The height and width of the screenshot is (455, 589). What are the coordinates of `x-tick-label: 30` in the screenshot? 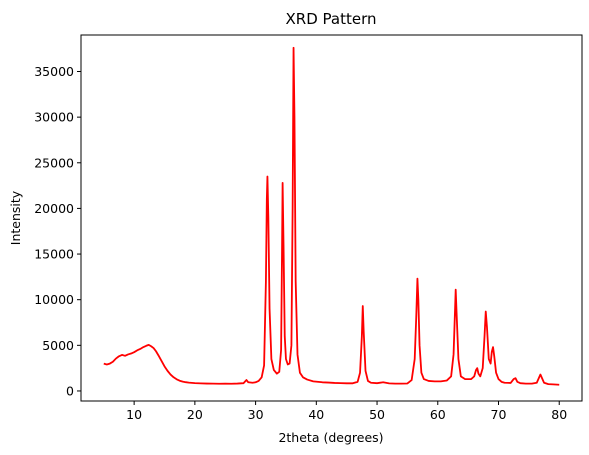 It's located at (256, 414).